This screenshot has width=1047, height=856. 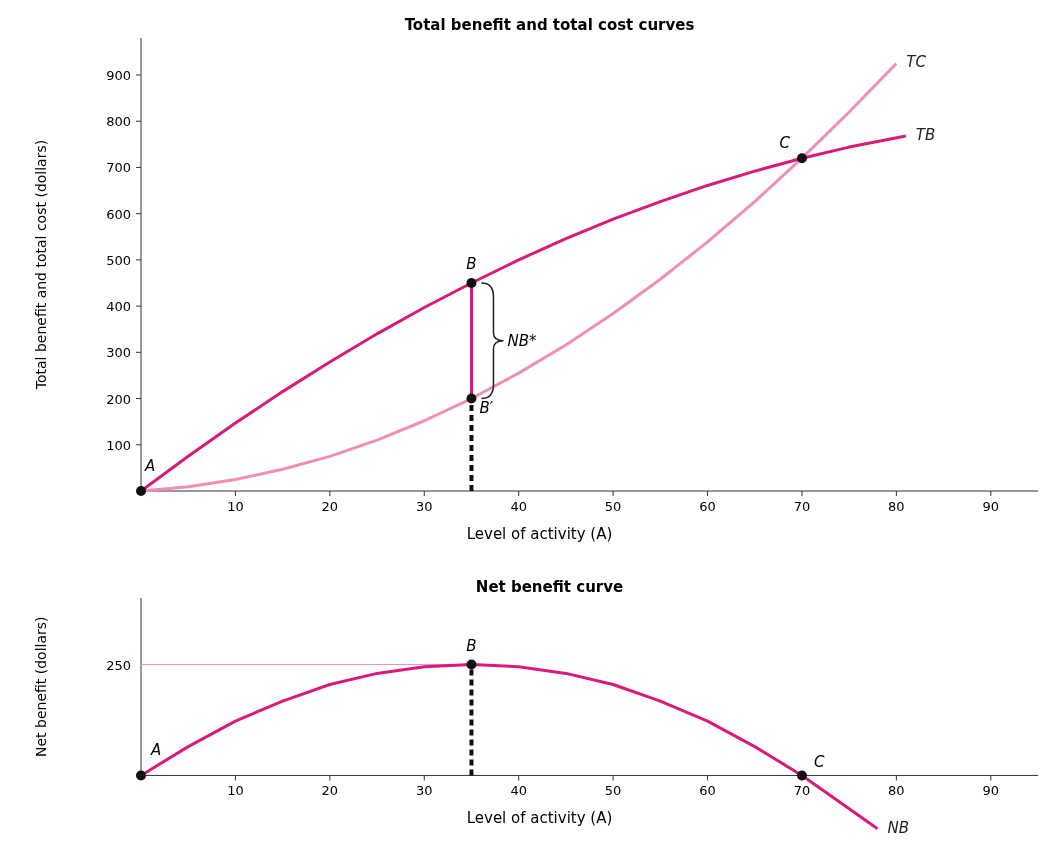 What do you see at coordinates (118, 168) in the screenshot?
I see `y-tick-label: 700` at bounding box center [118, 168].